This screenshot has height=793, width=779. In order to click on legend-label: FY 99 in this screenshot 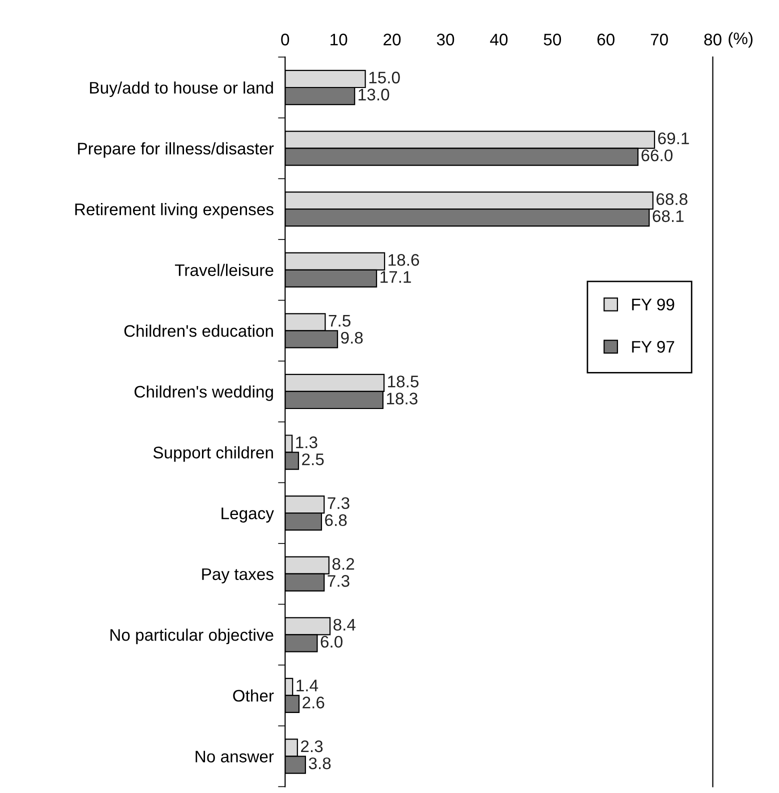, I will do `click(653, 304)`.